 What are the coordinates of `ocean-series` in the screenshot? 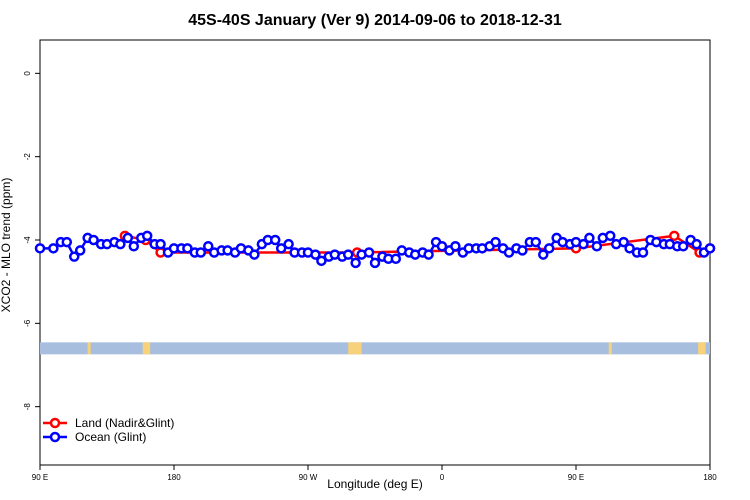 It's located at (375, 249).